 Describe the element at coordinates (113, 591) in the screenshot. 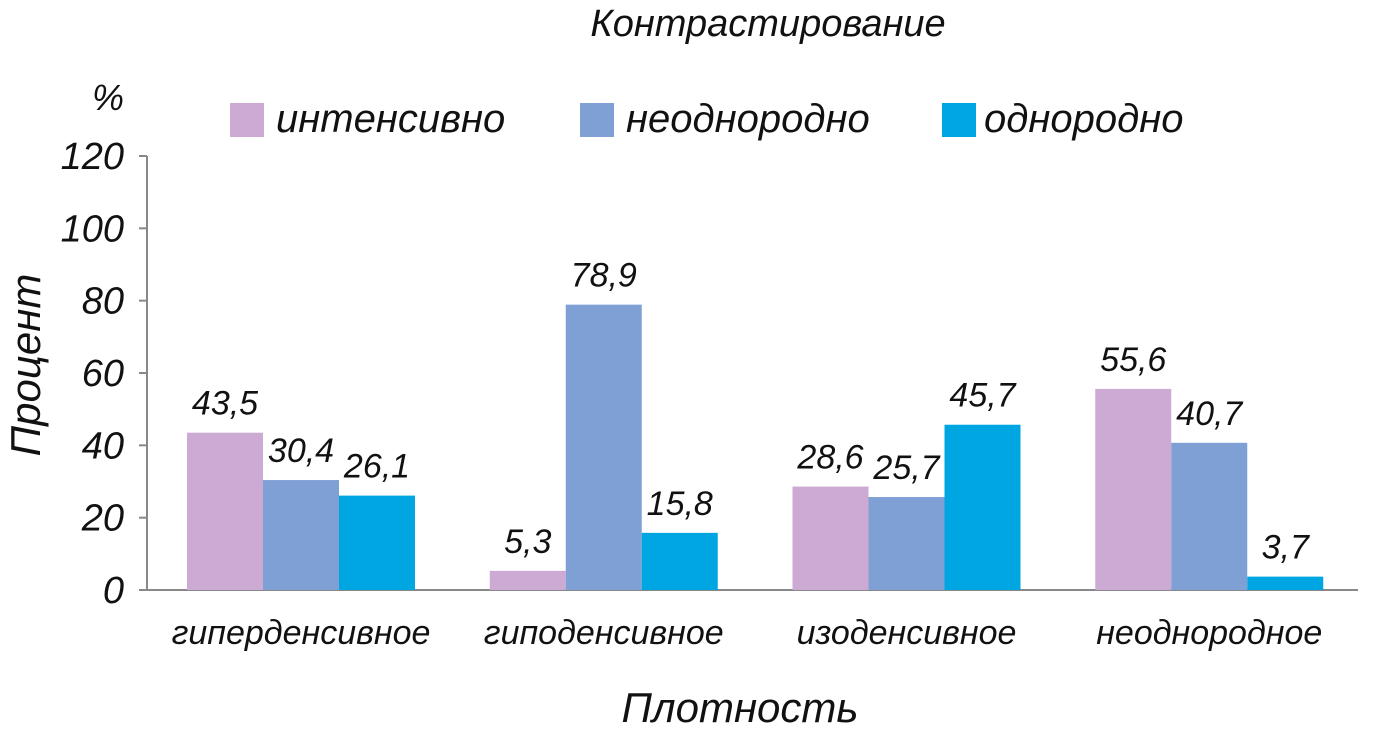

I see `y-tick-label: 0` at that location.